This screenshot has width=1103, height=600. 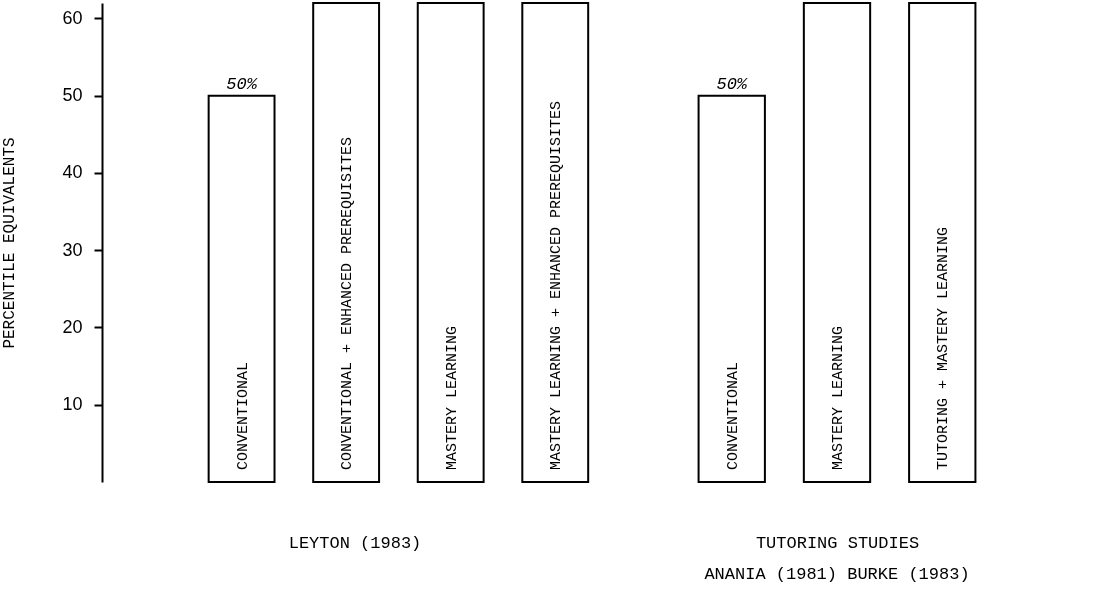 What do you see at coordinates (72, 404) in the screenshot?
I see `y-tick-label: 10` at bounding box center [72, 404].